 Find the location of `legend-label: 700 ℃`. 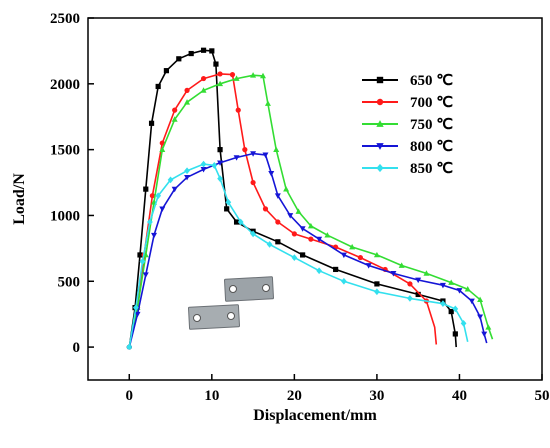

legend-label: 700 ℃ is located at coordinates (431, 103).